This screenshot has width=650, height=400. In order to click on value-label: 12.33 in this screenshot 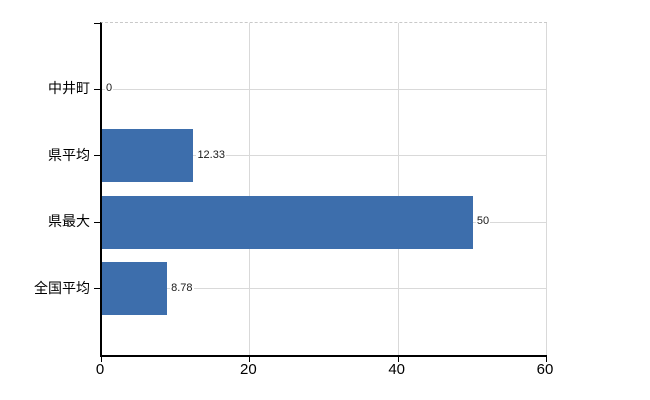, I will do `click(211, 155)`.